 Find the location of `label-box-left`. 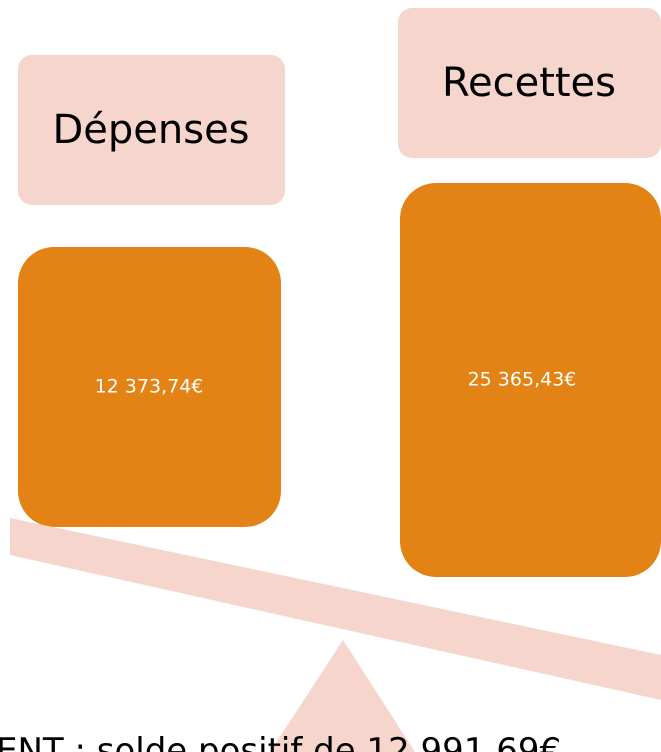

label-box-left is located at coordinates (151, 130).